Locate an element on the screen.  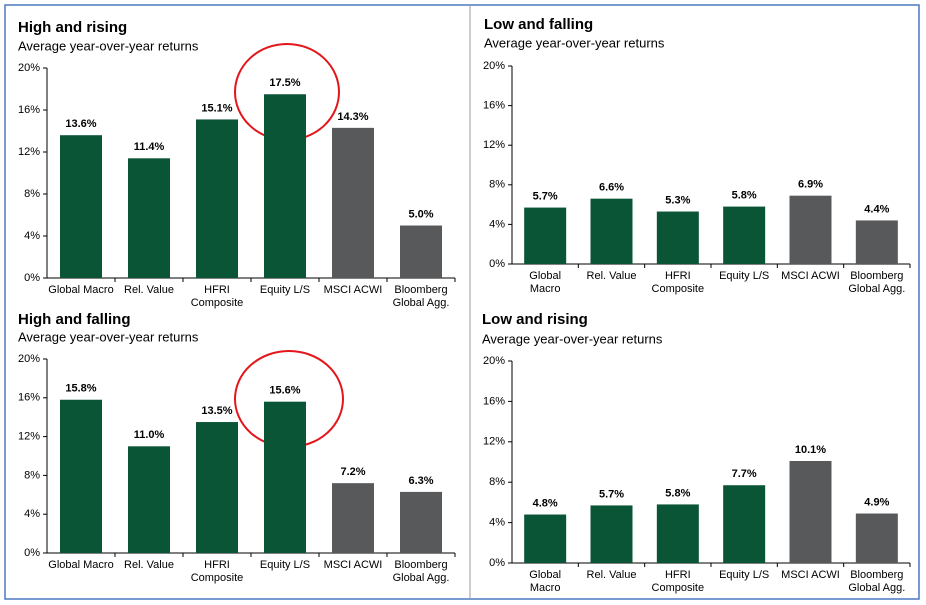
value-label: 15.6% is located at coordinates (284, 391).